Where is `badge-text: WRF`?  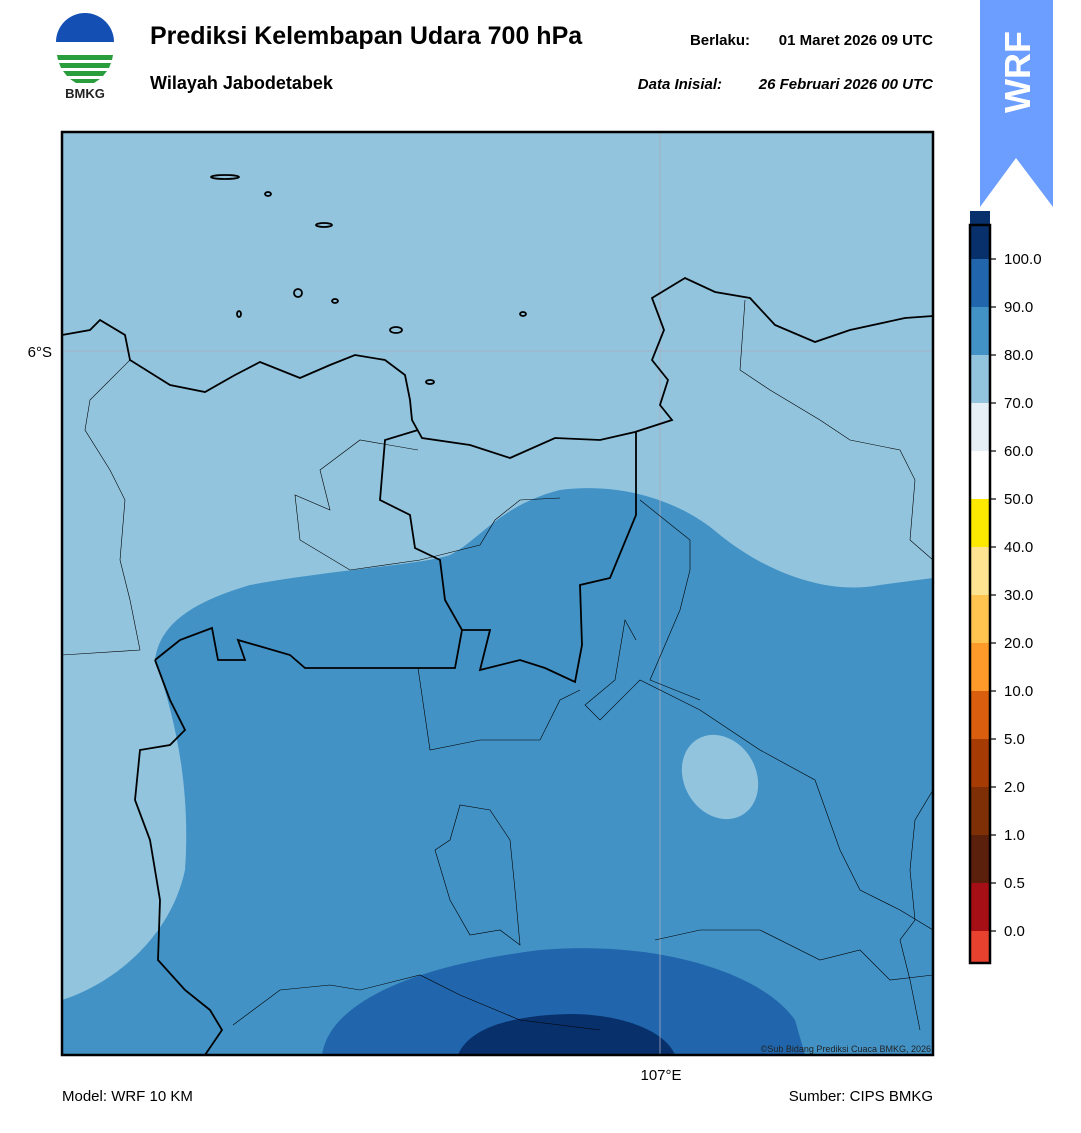
badge-text: WRF is located at coordinates (1017, 72).